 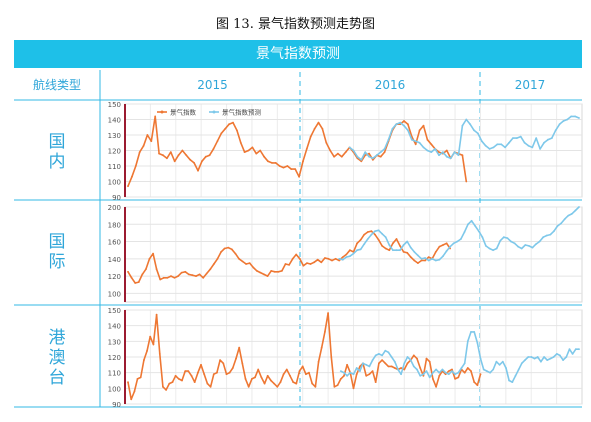 I want to click on header-year-2015: 2015, so click(x=212, y=85).